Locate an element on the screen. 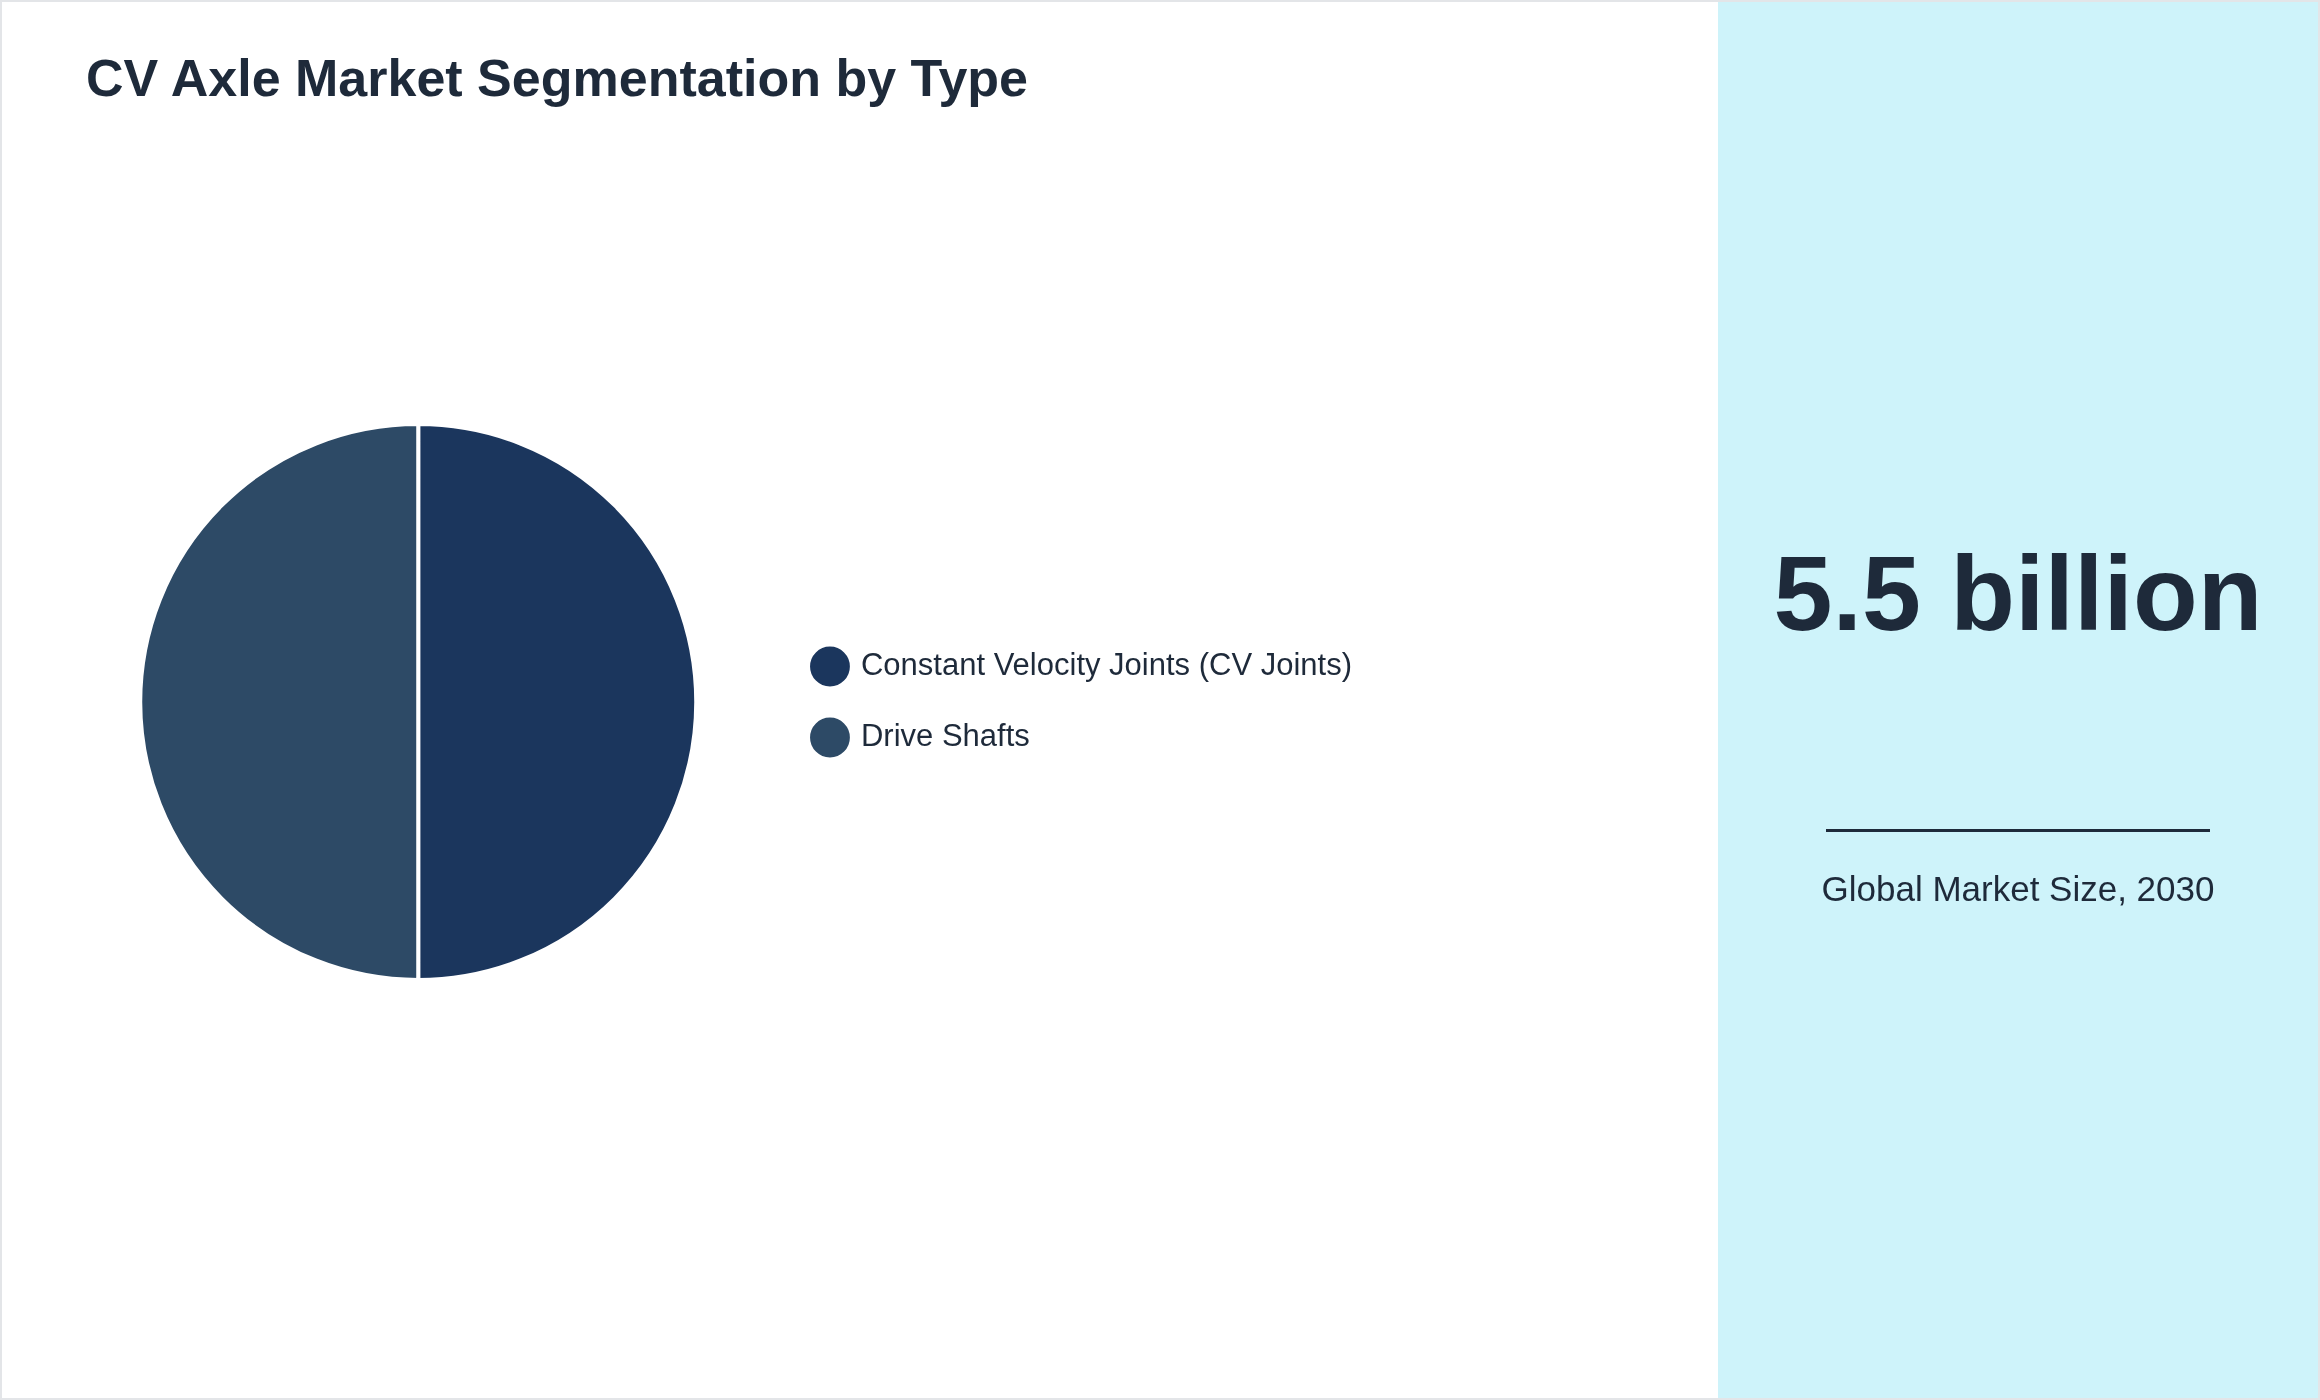  text: Global Market Size, 2030 is located at coordinates (2018, 889).